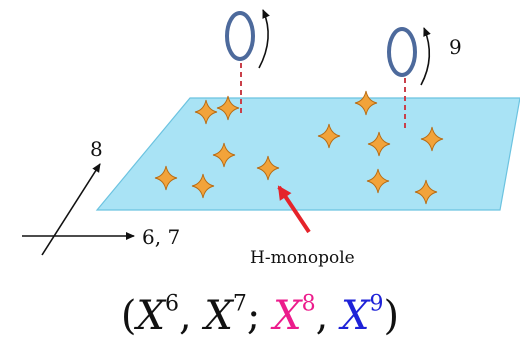 Image resolution: width=520 pixels, height=357 pixels. What do you see at coordinates (294, 315) in the screenshot?
I see `x8-term: X8` at bounding box center [294, 315].